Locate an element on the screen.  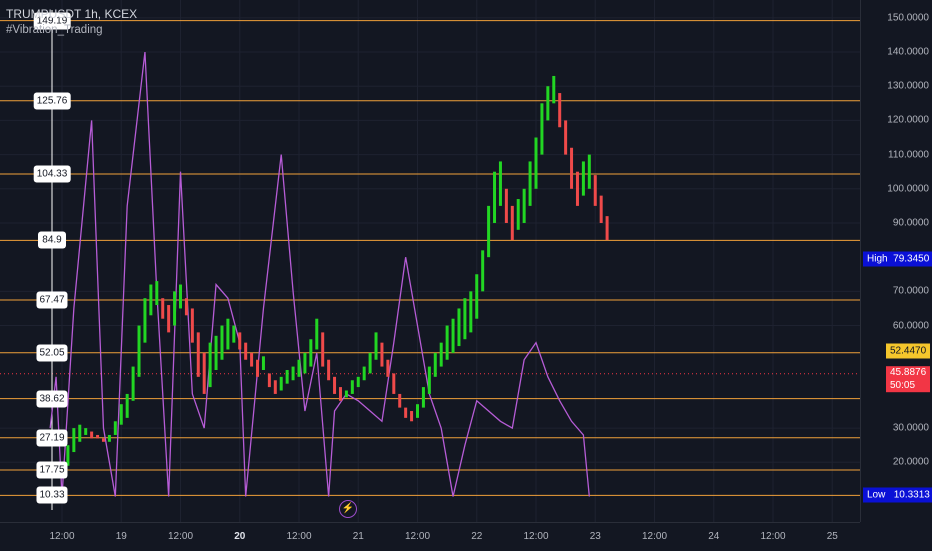
time-tick: 24 is located at coordinates (714, 536).